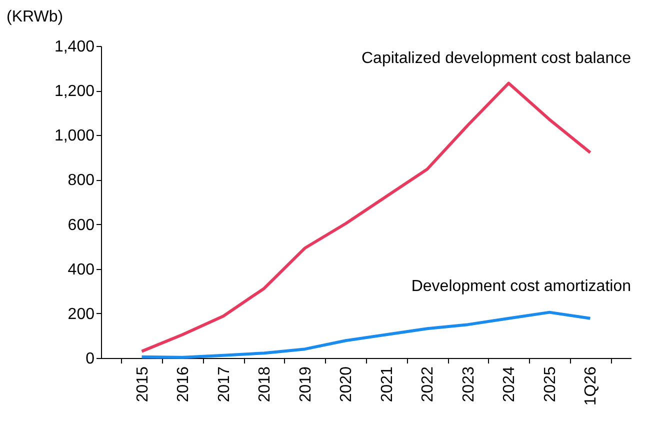  What do you see at coordinates (90, 359) in the screenshot?
I see `y-tick-label: 0` at bounding box center [90, 359].